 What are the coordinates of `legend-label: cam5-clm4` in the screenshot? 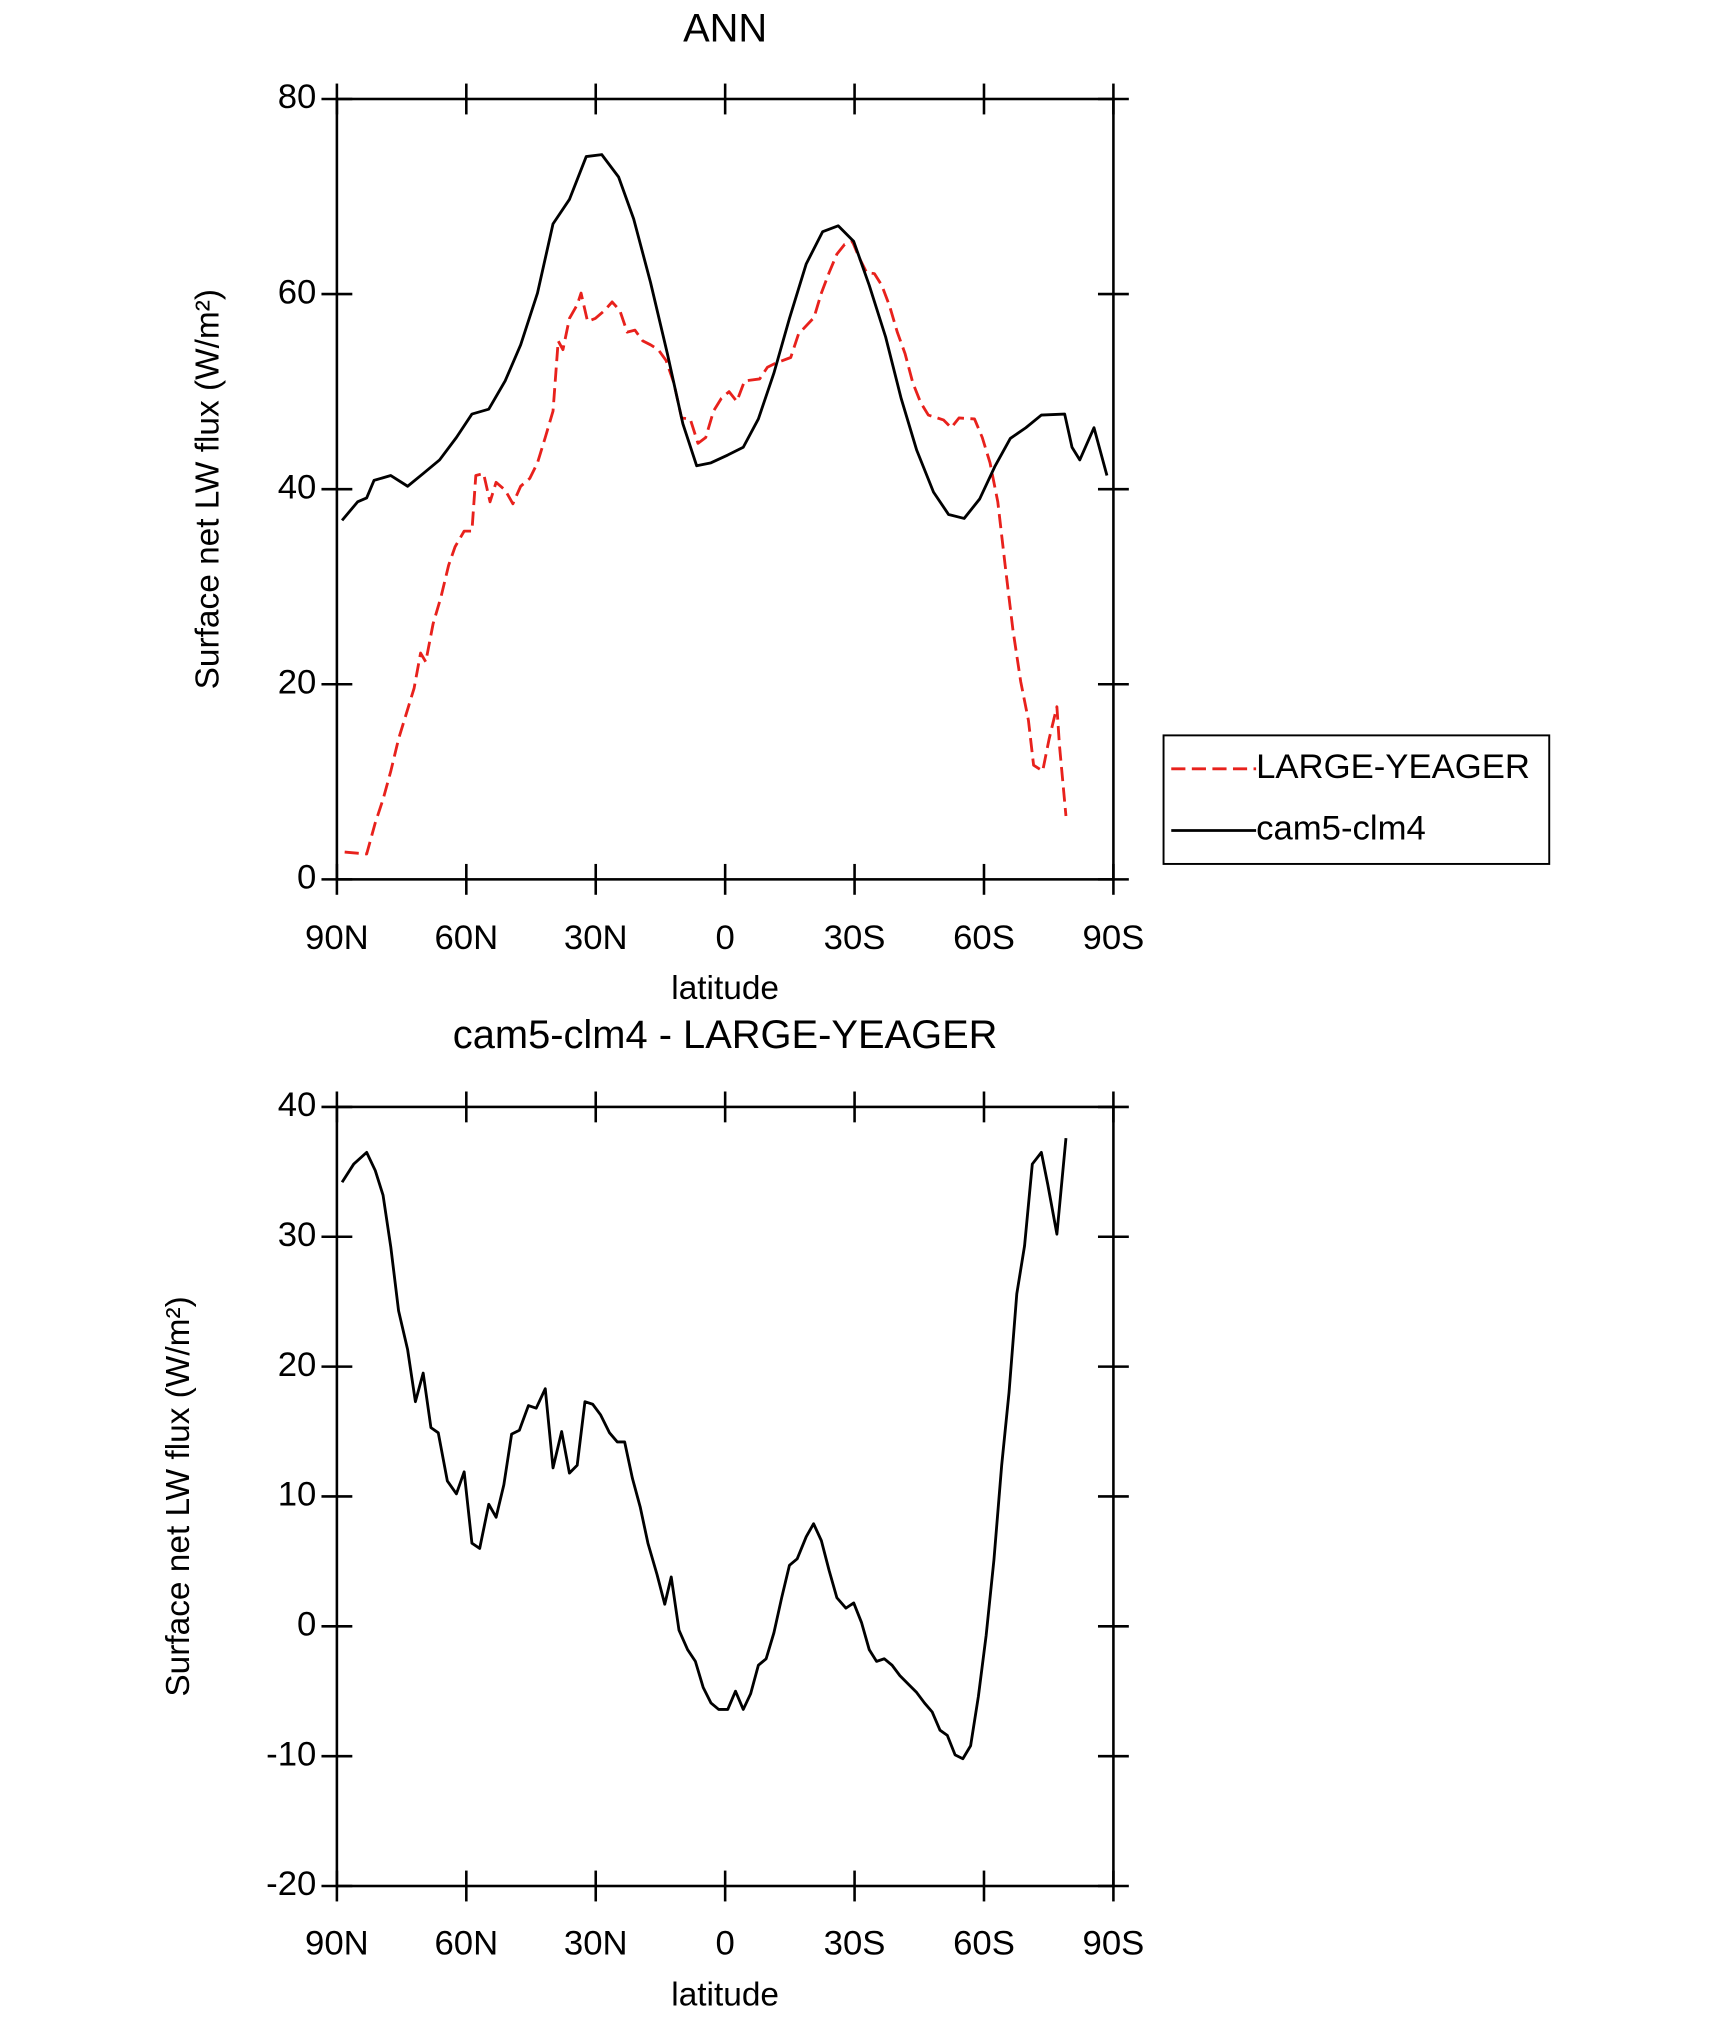 It's located at (1341, 829).